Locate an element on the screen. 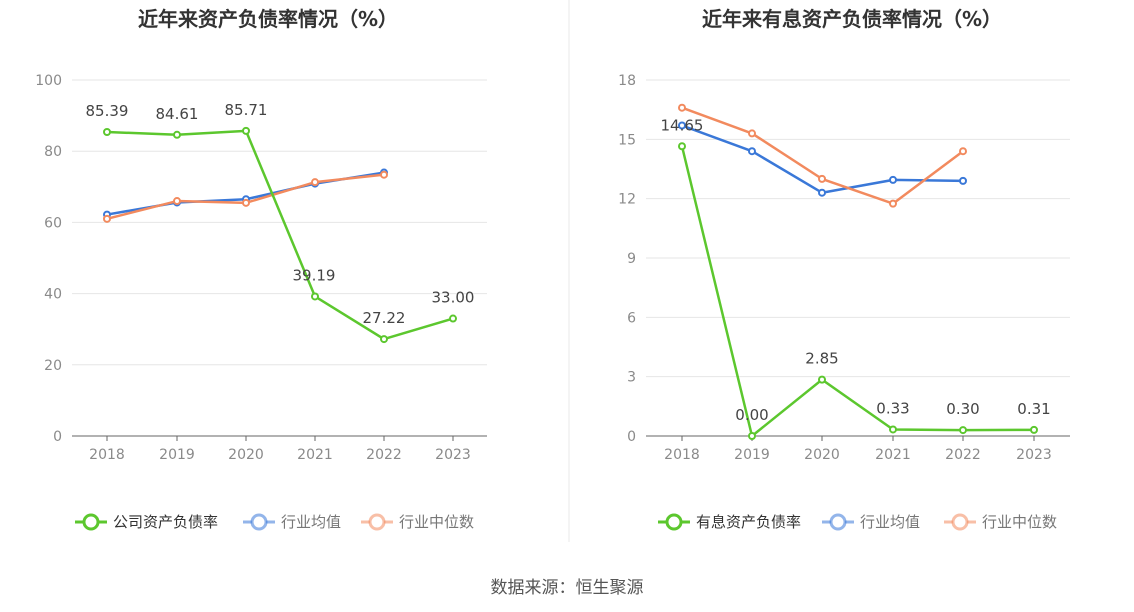 Image resolution: width=1134 pixels, height=612 pixels. chart-title: 近年来有息资产负债率情况（%） is located at coordinates (852, 19).